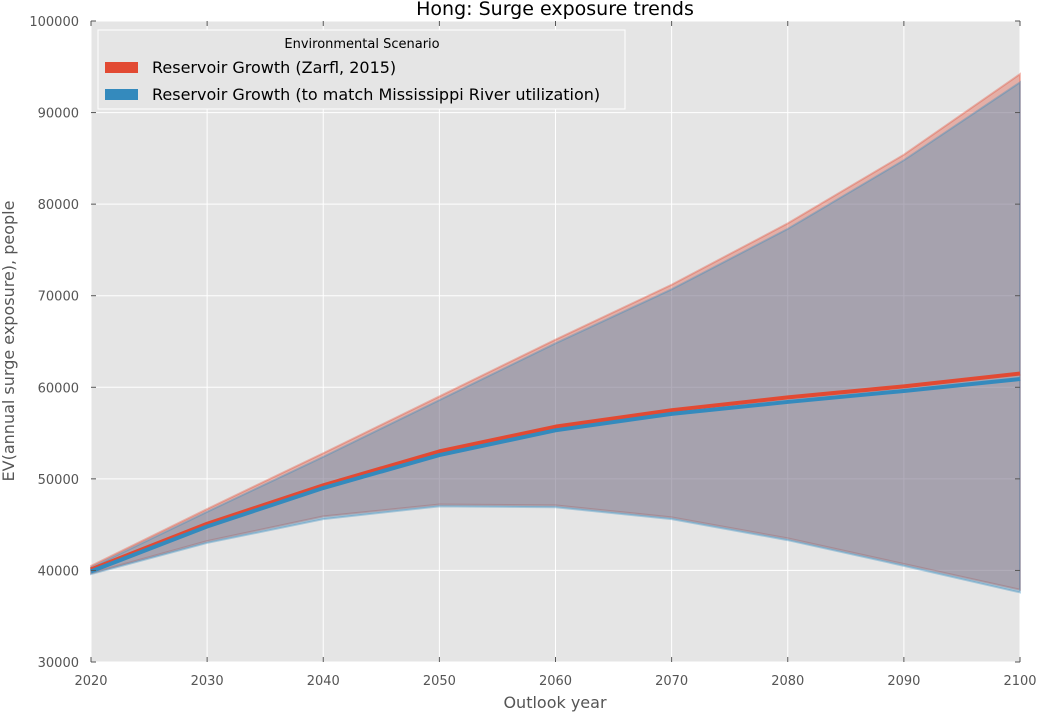  I want to click on y-tick-label: 50000, so click(58, 480).